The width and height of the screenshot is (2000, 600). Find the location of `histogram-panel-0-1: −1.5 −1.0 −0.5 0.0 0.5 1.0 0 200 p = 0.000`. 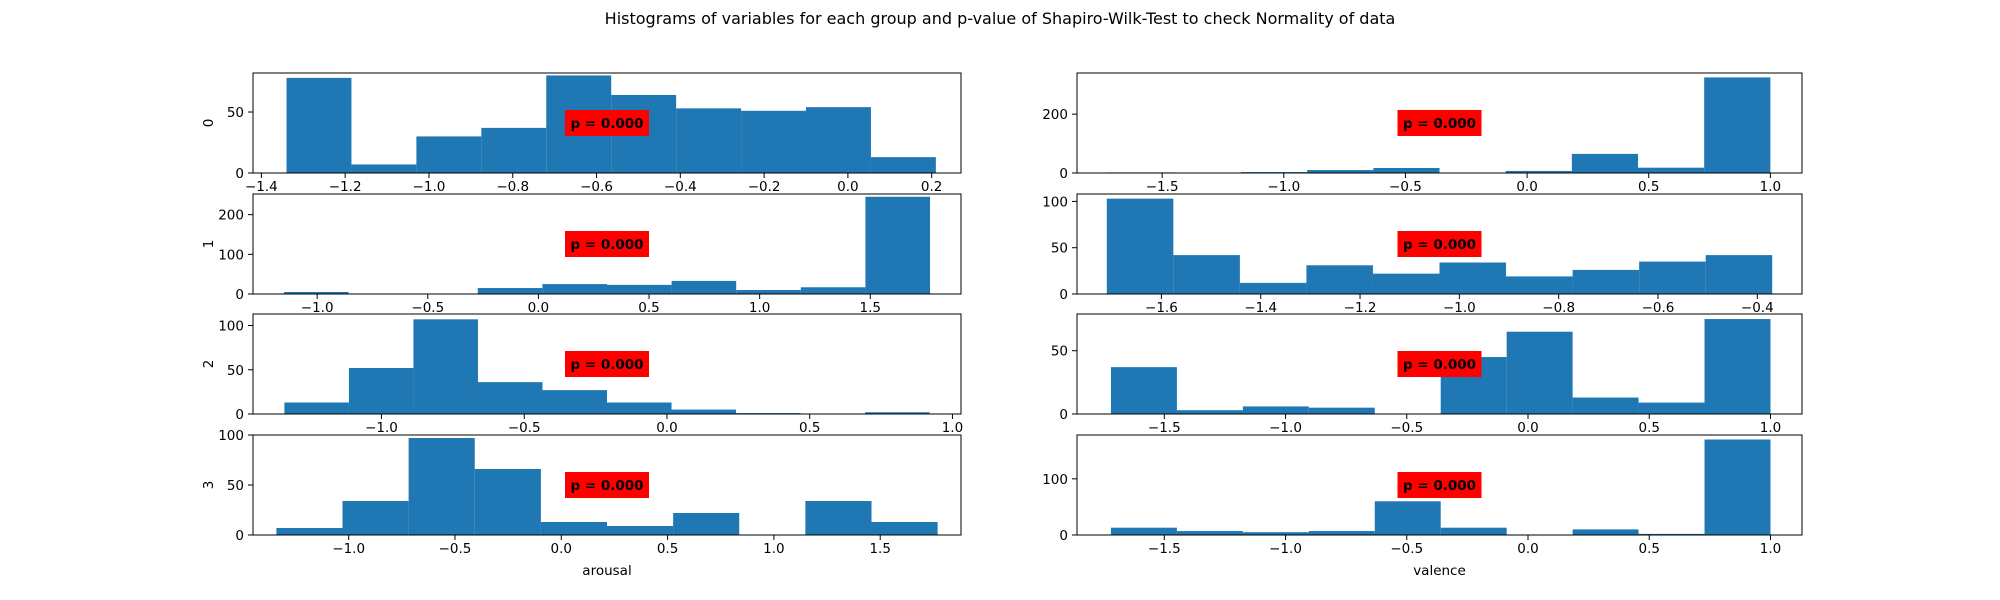

histogram-panel-0-1: −1.5 −1.0 −0.5 0.0 0.5 1.0 0 200 p = 0.000 is located at coordinates (1422, 133).